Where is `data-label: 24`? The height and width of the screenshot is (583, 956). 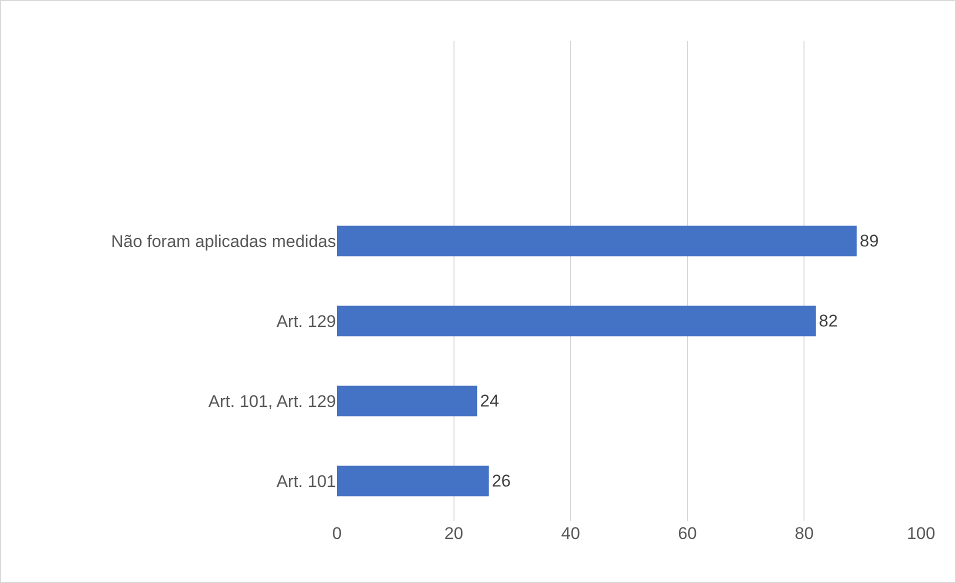 data-label: 24 is located at coordinates (490, 401).